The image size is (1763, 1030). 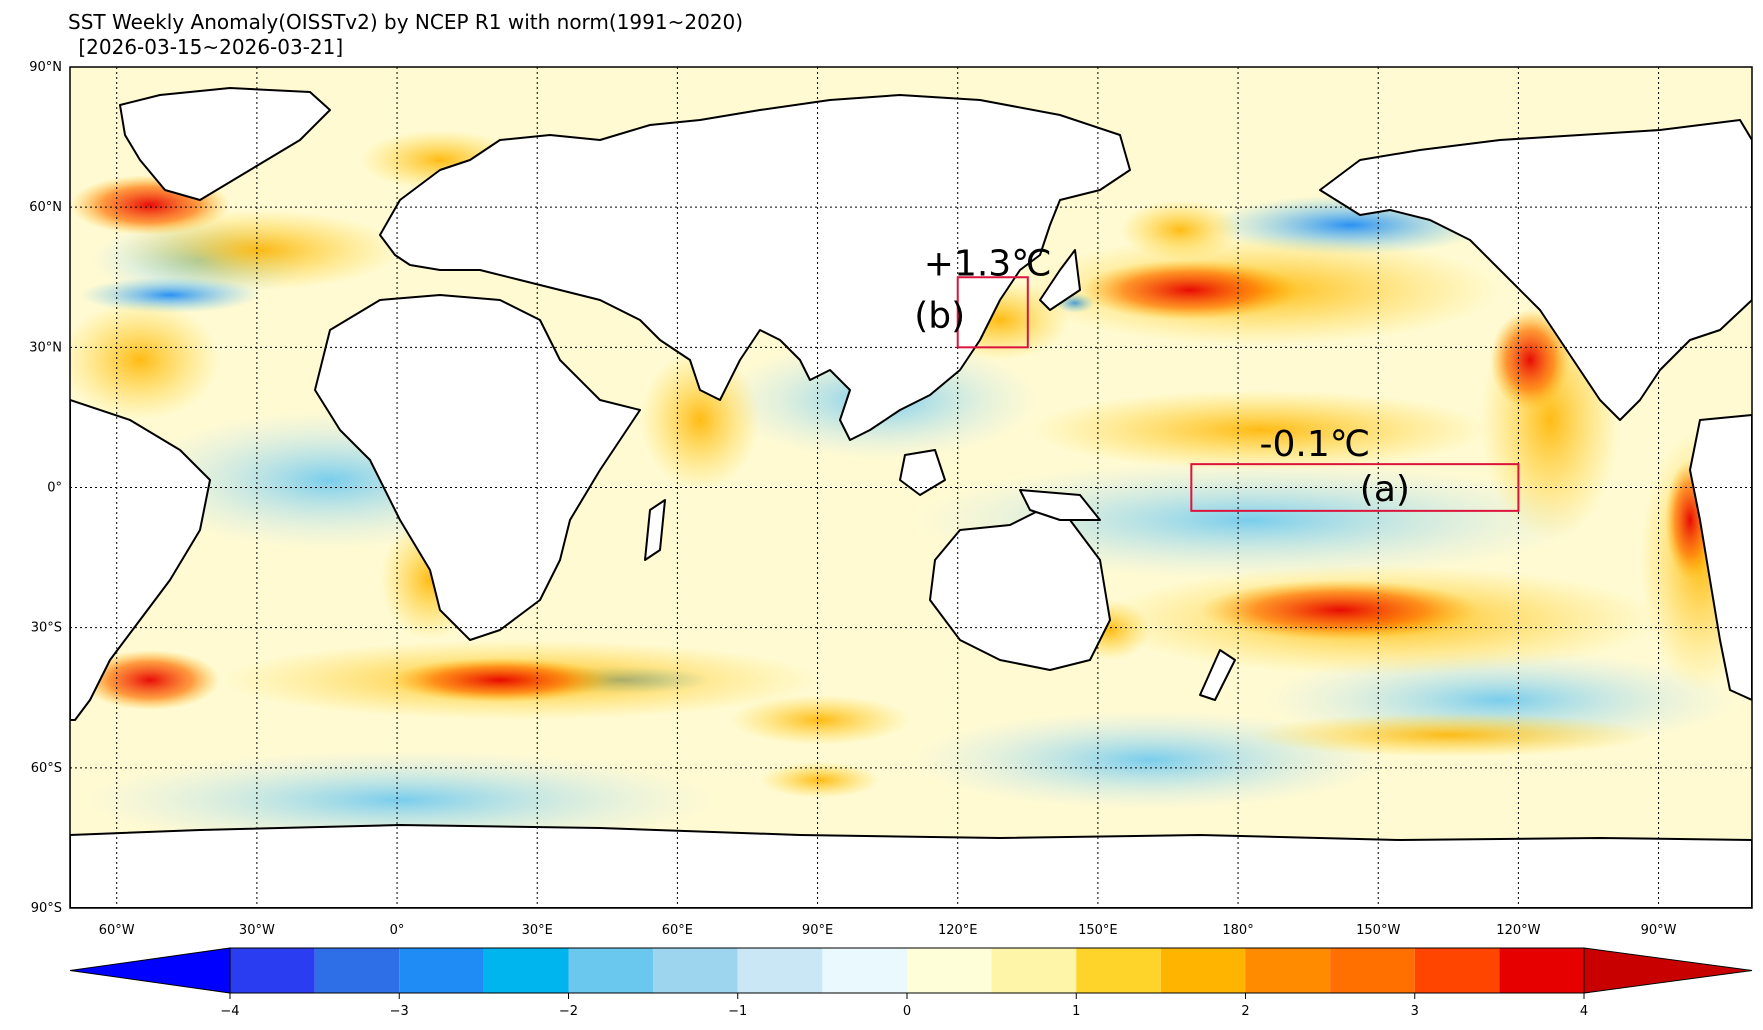 I want to click on lon-label: 120°W, so click(x=1518, y=930).